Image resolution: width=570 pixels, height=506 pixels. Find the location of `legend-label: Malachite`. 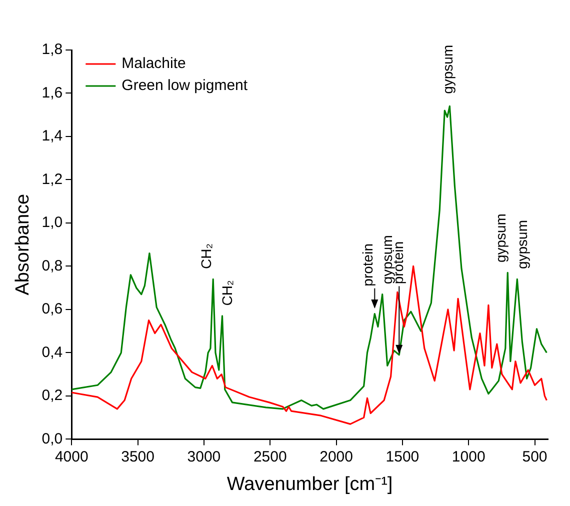

legend-label: Malachite is located at coordinates (154, 63).